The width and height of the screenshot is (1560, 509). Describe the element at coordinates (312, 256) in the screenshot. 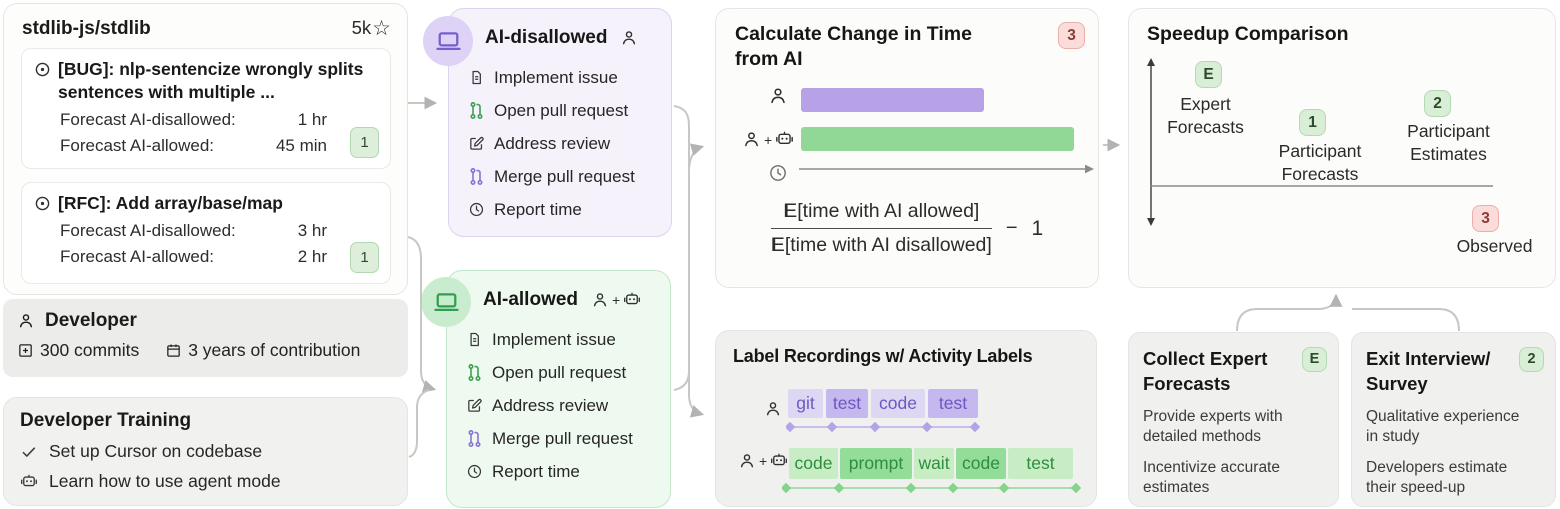

I see `forecast-value: 2 hr` at that location.